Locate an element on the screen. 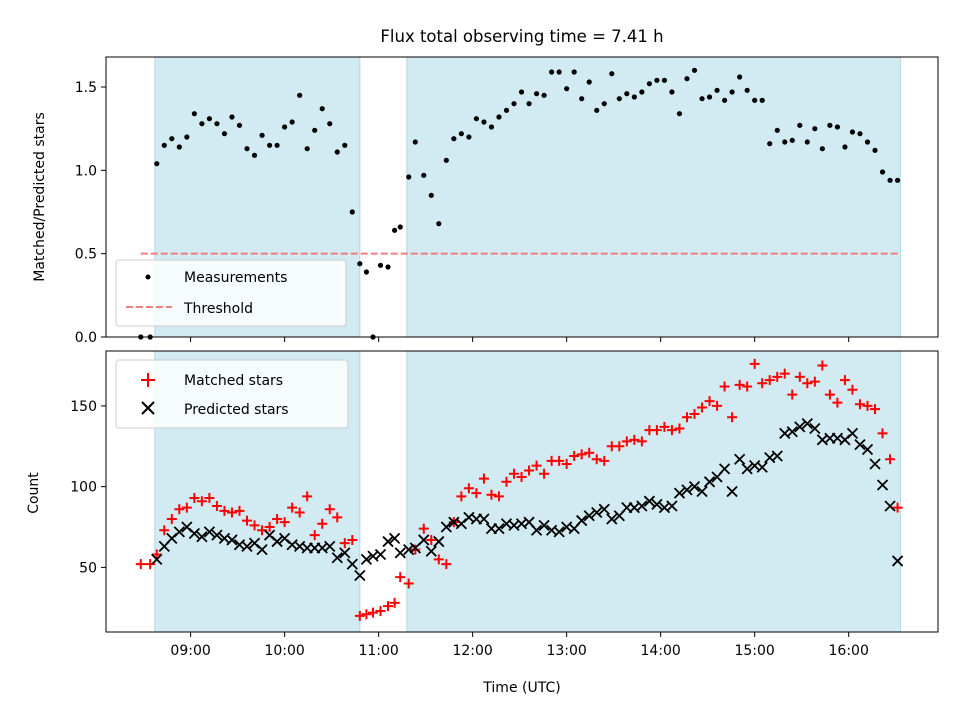  x-tick-label: 10:00 is located at coordinates (284, 651).